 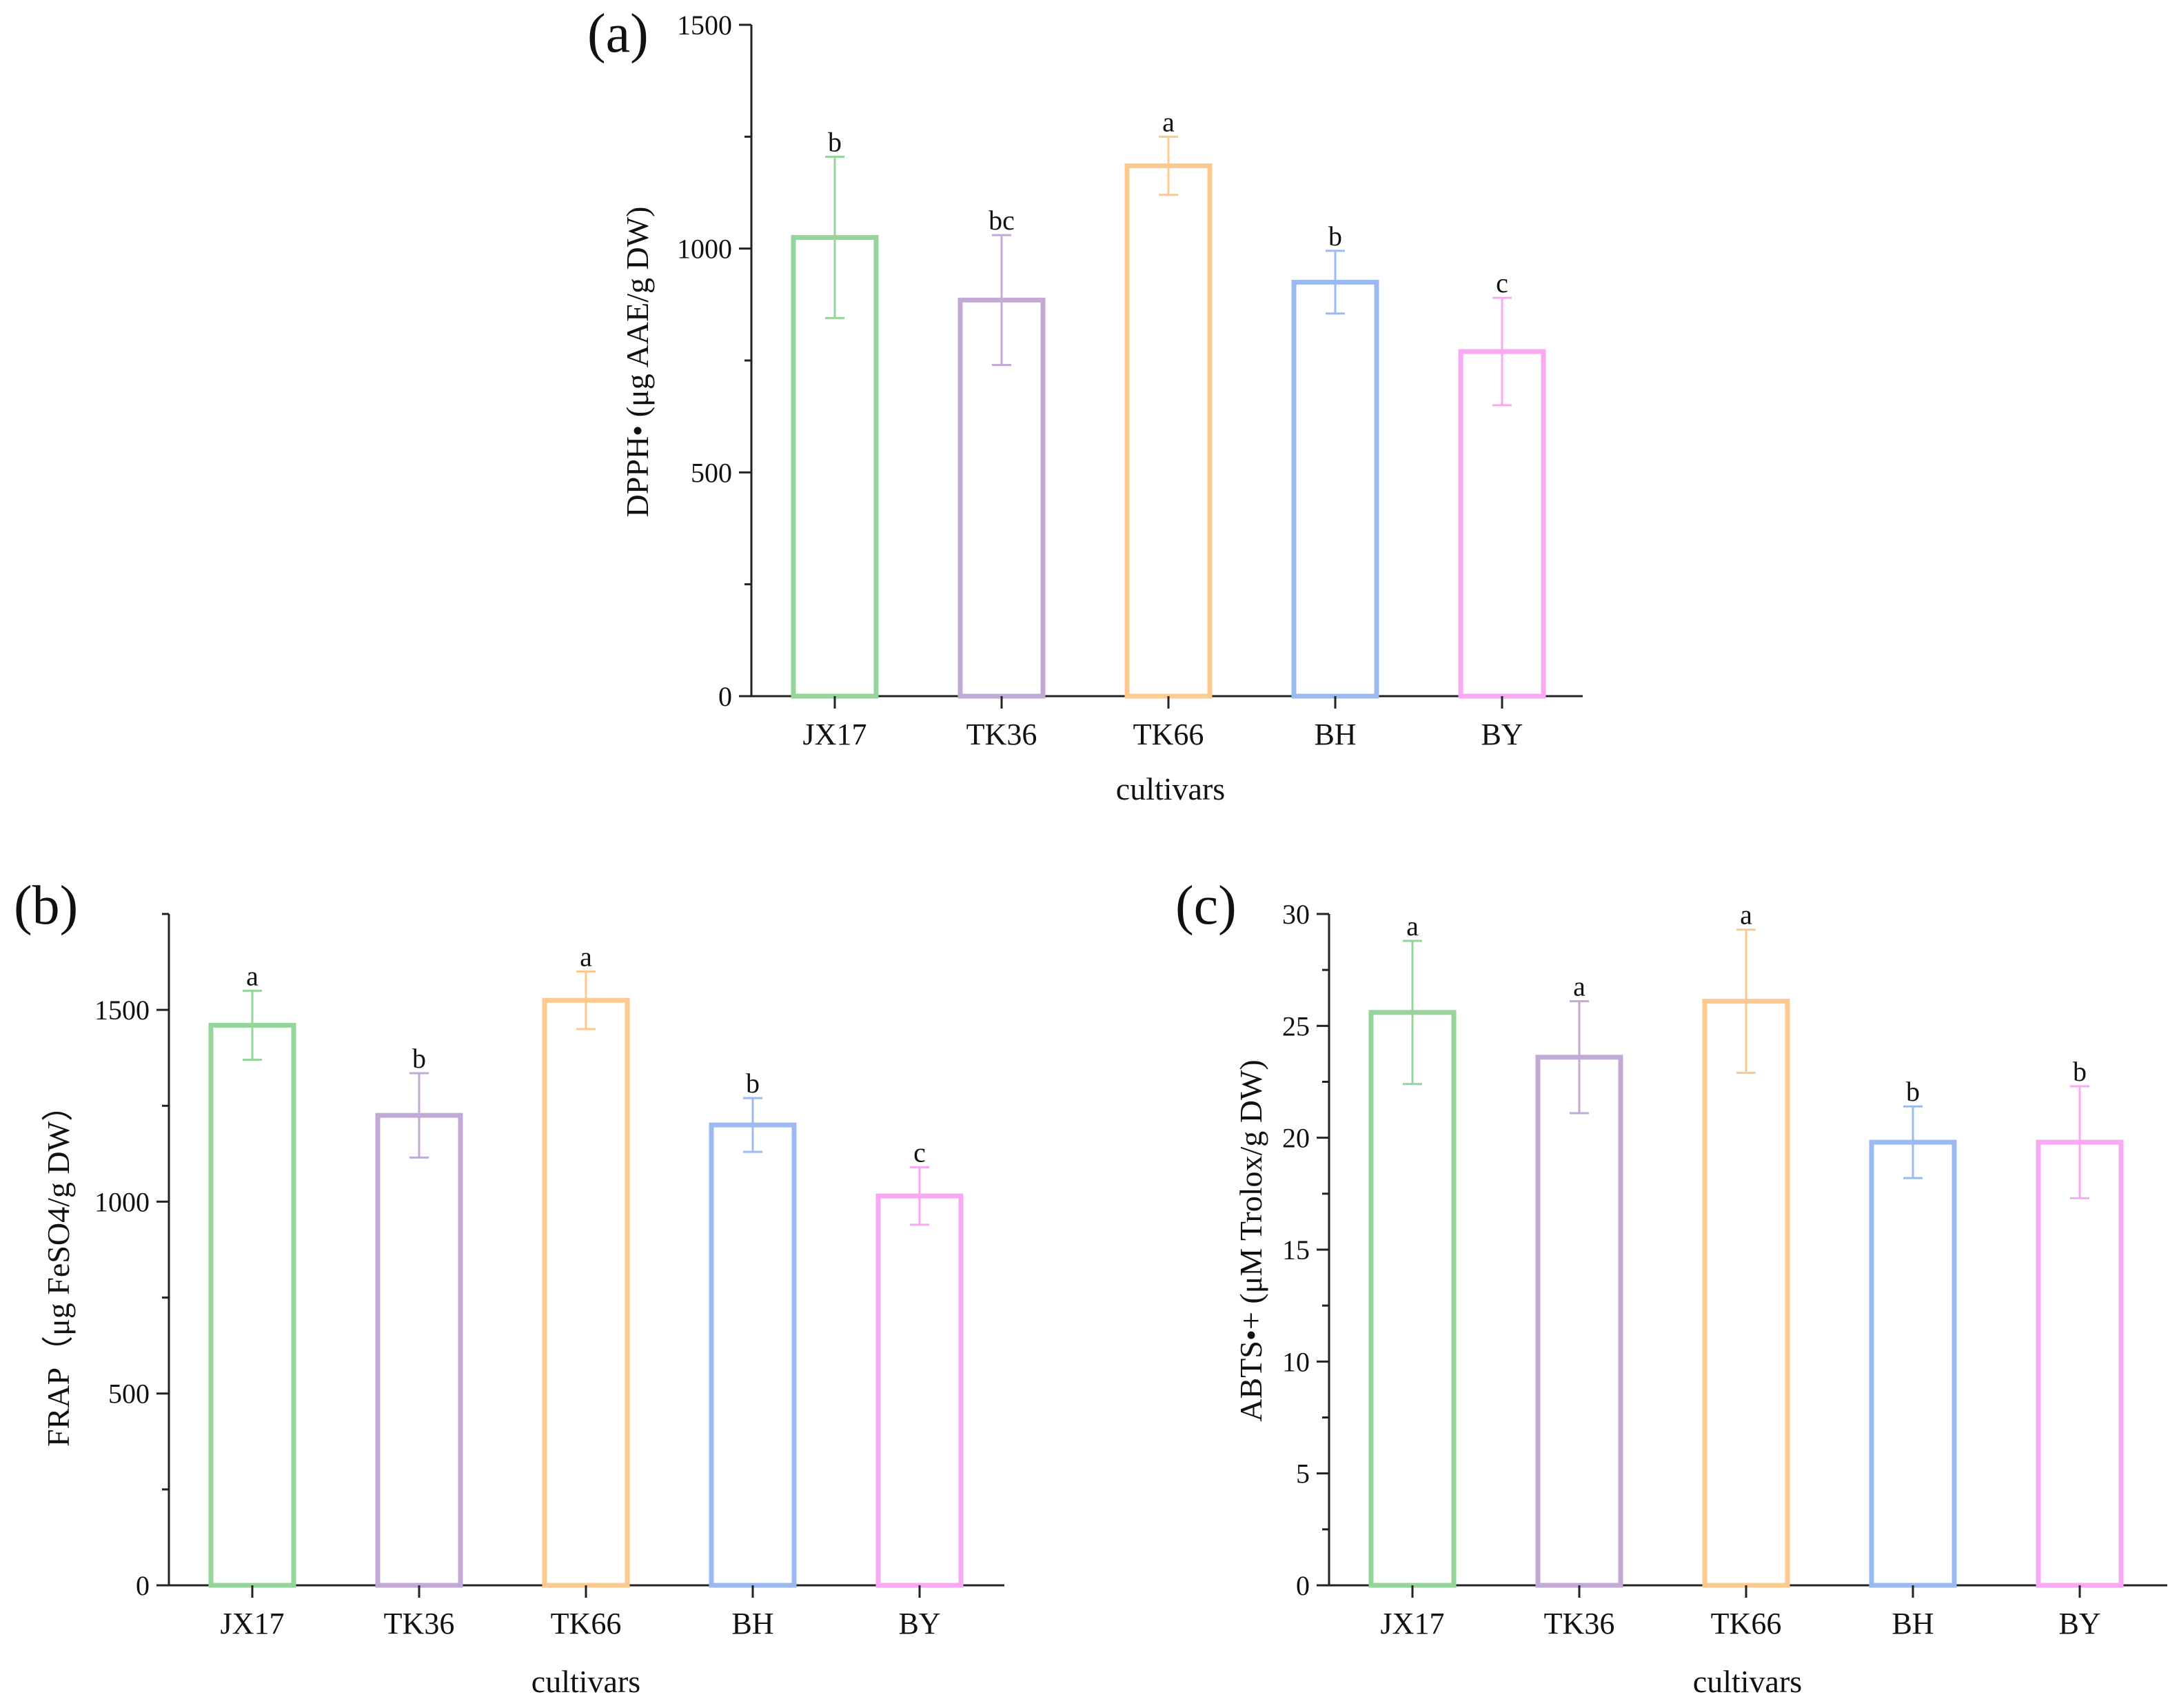 What do you see at coordinates (1335, 489) in the screenshot?
I see `panel-a-bar-bh` at bounding box center [1335, 489].